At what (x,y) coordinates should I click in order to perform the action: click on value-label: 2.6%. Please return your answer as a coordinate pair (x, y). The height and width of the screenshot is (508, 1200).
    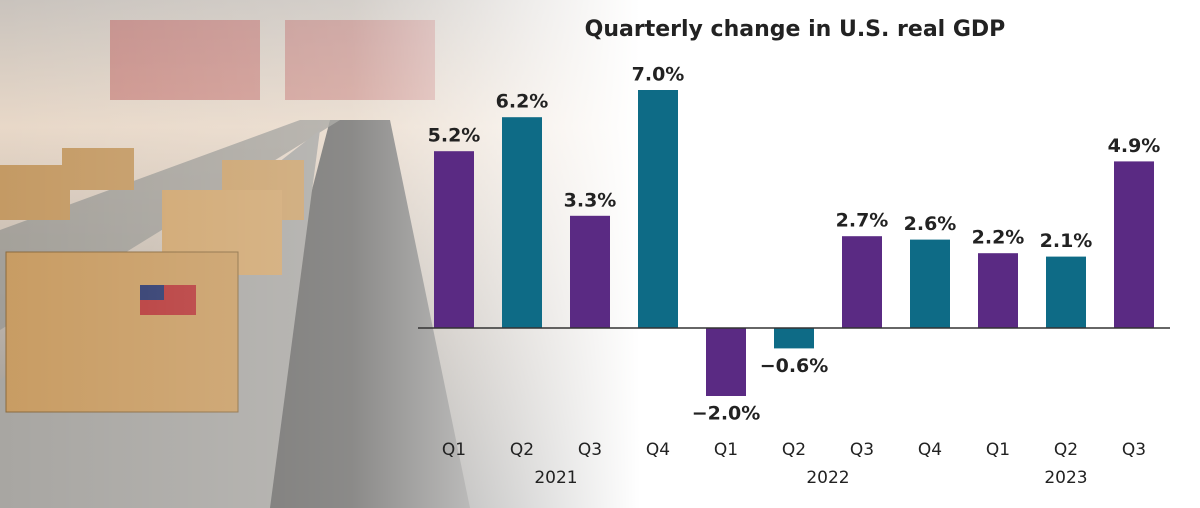
    Looking at the image, I should click on (930, 224).